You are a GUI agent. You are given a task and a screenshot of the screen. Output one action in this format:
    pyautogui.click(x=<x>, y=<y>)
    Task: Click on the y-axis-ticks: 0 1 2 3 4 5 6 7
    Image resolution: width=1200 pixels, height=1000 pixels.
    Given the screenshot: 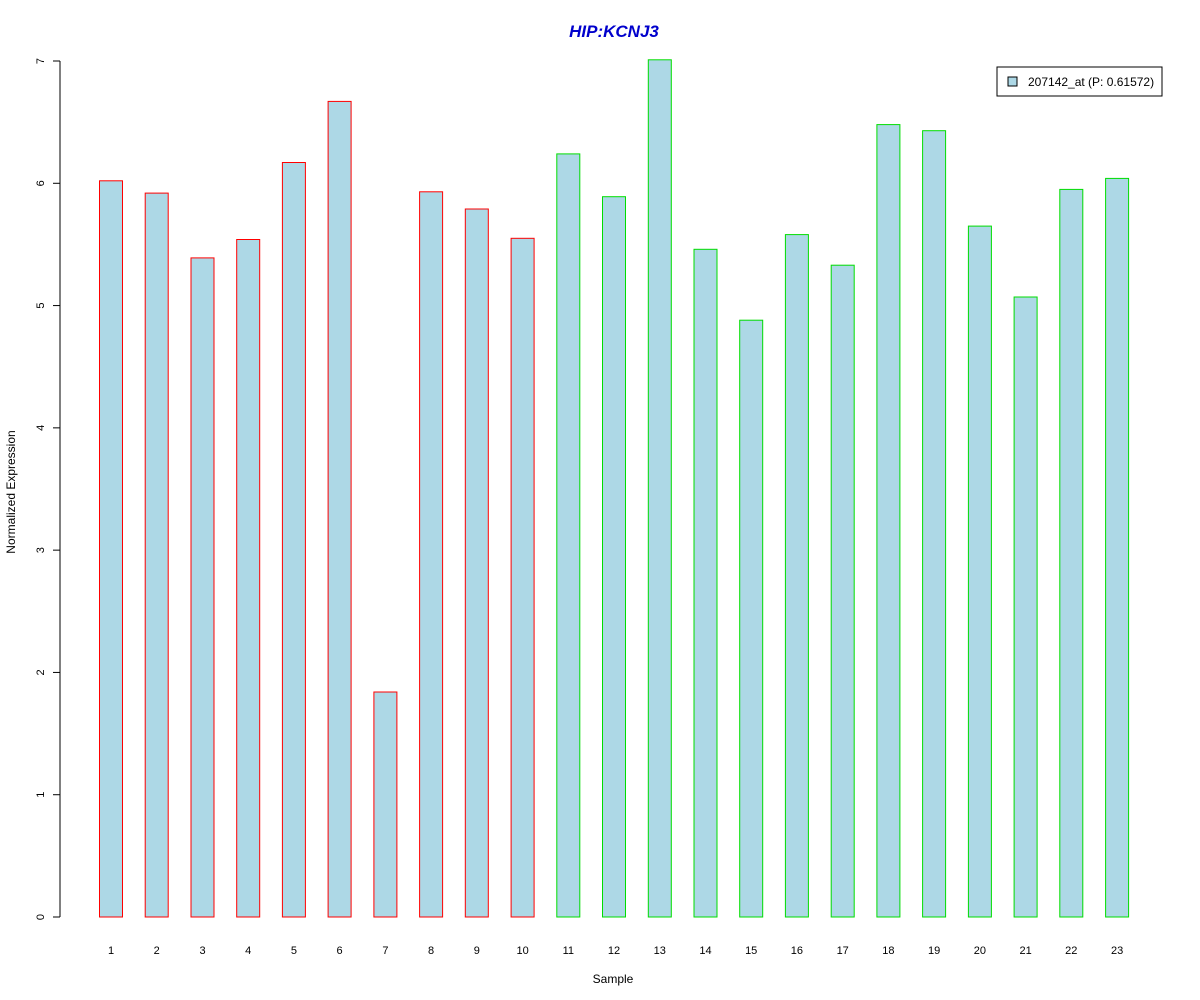 What is the action you would take?
    pyautogui.click(x=47, y=489)
    